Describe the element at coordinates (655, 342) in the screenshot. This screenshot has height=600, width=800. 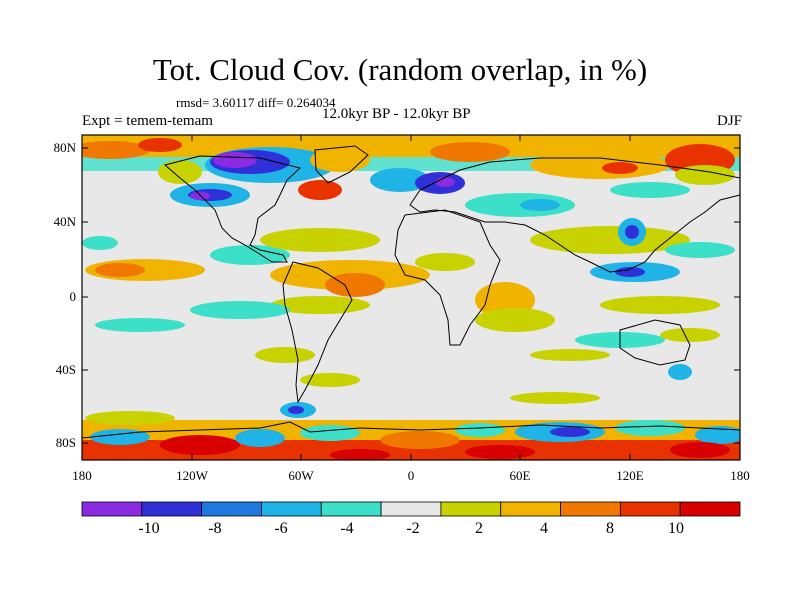
I see `australia-coast` at that location.